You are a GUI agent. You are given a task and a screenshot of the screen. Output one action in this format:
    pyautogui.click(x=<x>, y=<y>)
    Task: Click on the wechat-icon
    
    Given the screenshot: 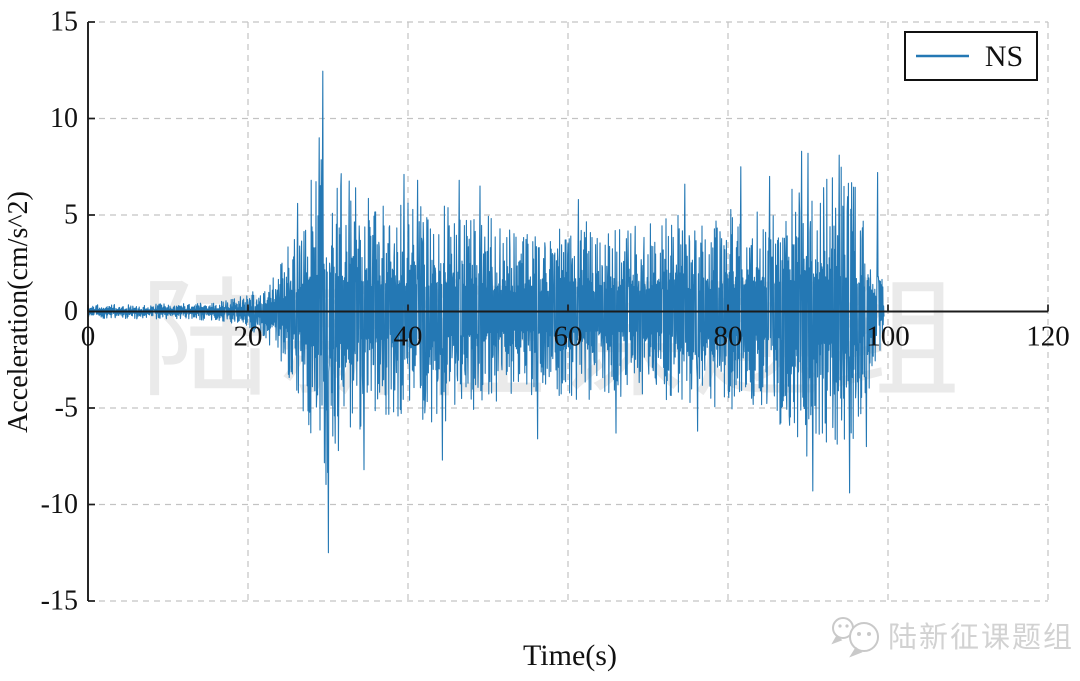 What is the action you would take?
    pyautogui.click(x=855, y=637)
    